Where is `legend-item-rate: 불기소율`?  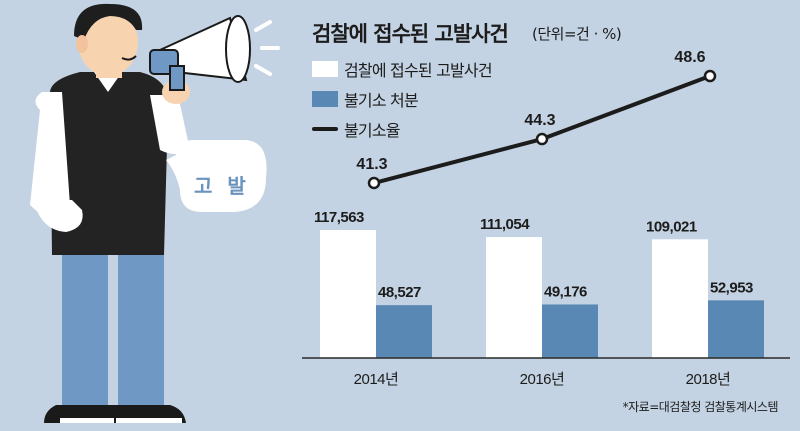 legend-item-rate: 불기소율 is located at coordinates (356, 129).